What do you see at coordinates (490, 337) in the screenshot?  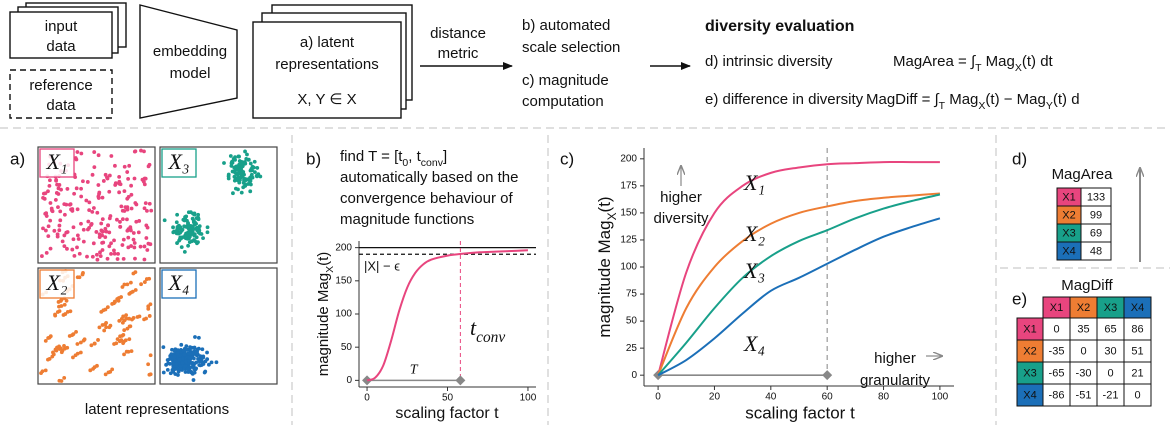 I see `text-part: conv` at bounding box center [490, 337].